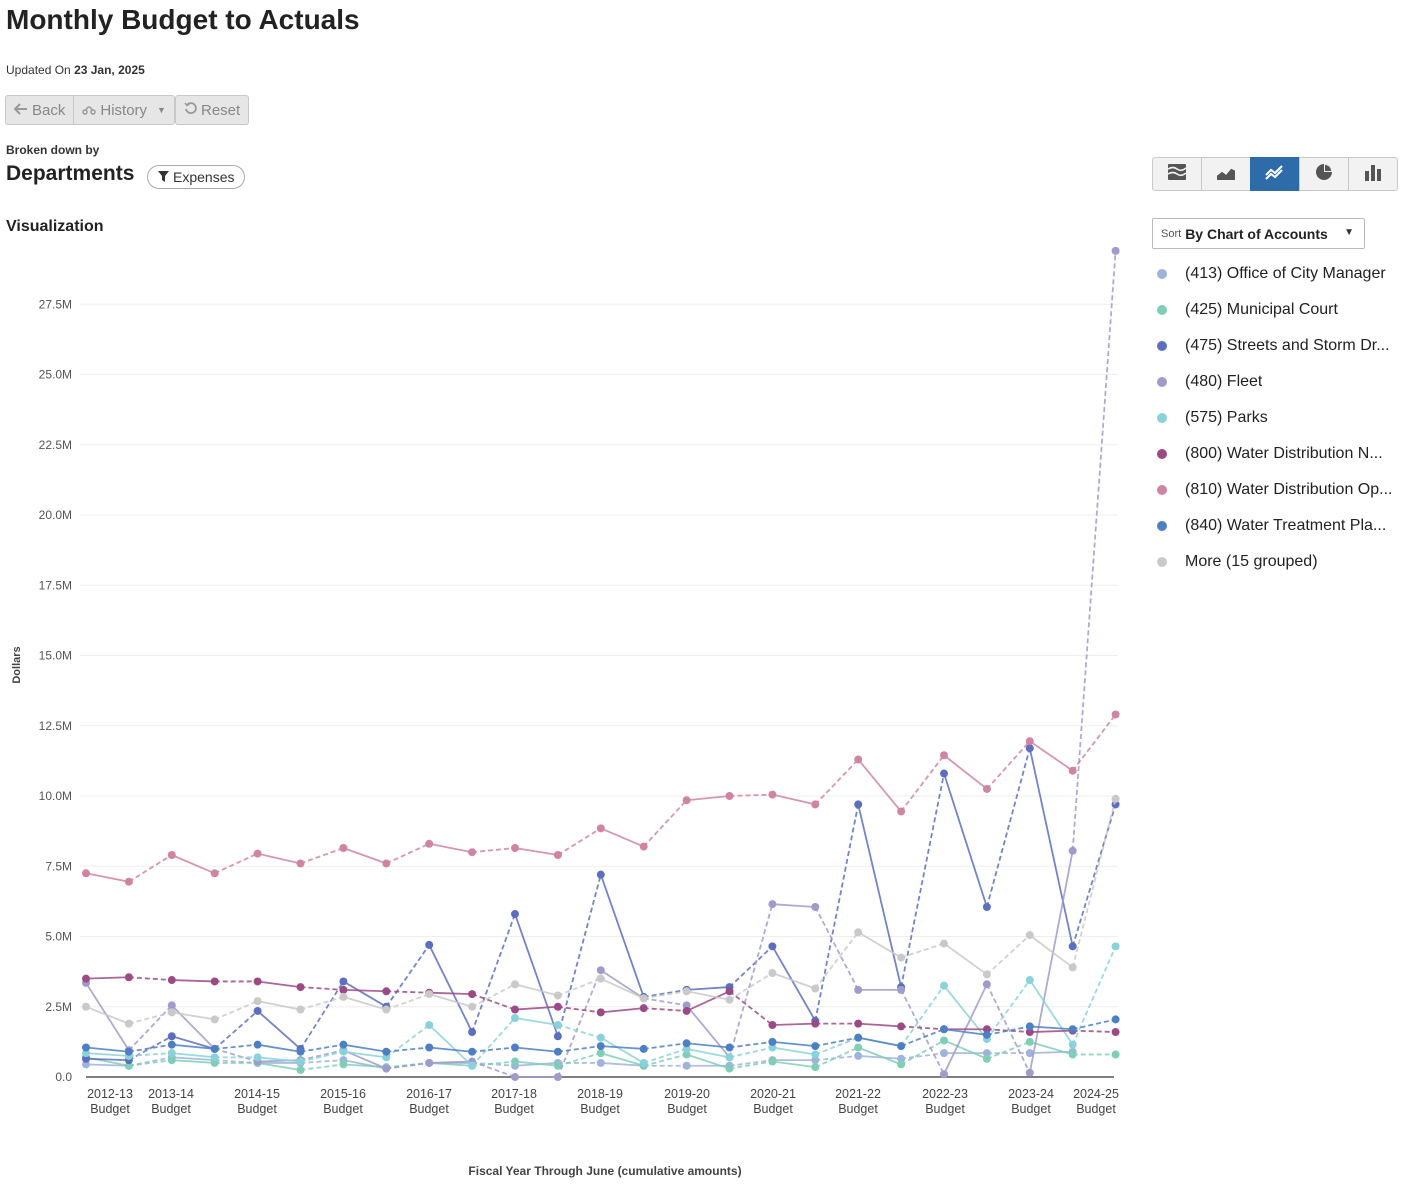 Image resolution: width=1420 pixels, height=1185 pixels. Describe the element at coordinates (1282, 382) in the screenshot. I see `legend-item: (480) Fleet` at that location.